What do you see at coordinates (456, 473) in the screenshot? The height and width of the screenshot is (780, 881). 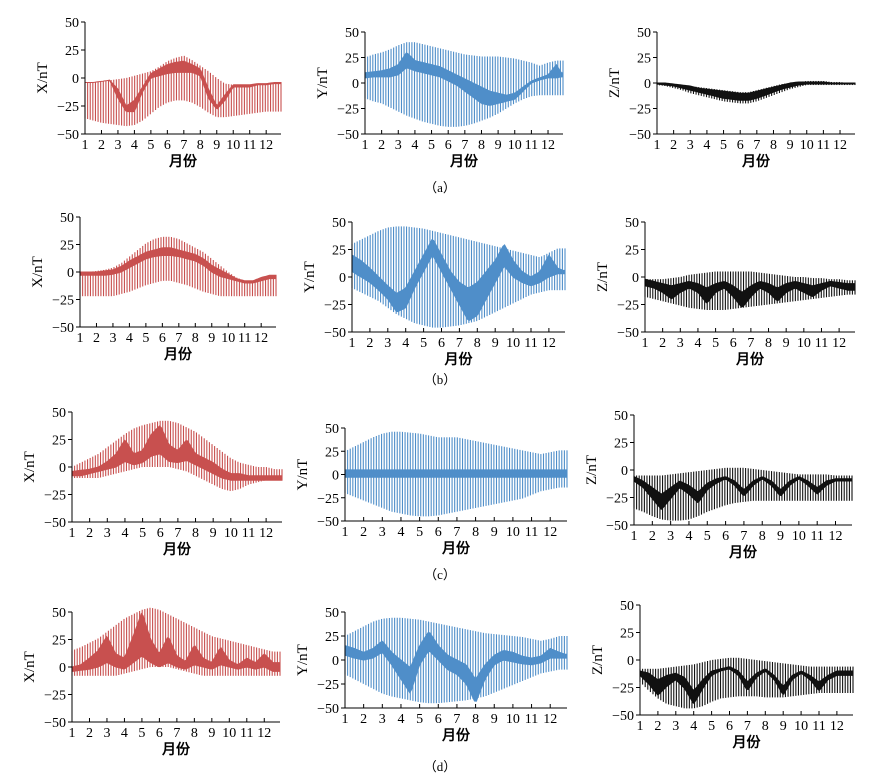 I see `mean-band-c-Y` at bounding box center [456, 473].